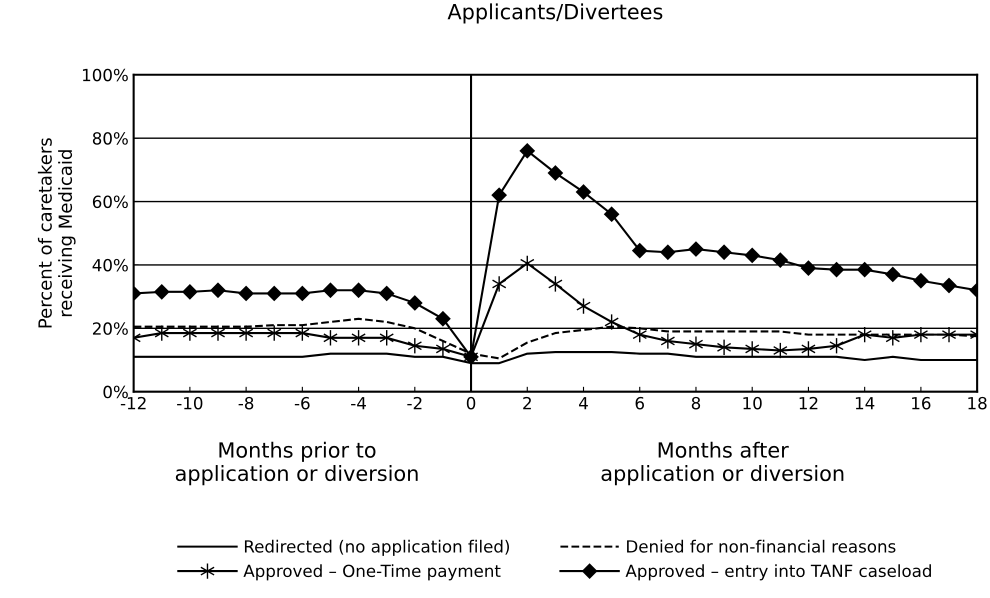 This screenshot has height=598, width=990. Describe the element at coordinates (723, 464) in the screenshot. I see `text: Months after application or diversion` at that location.